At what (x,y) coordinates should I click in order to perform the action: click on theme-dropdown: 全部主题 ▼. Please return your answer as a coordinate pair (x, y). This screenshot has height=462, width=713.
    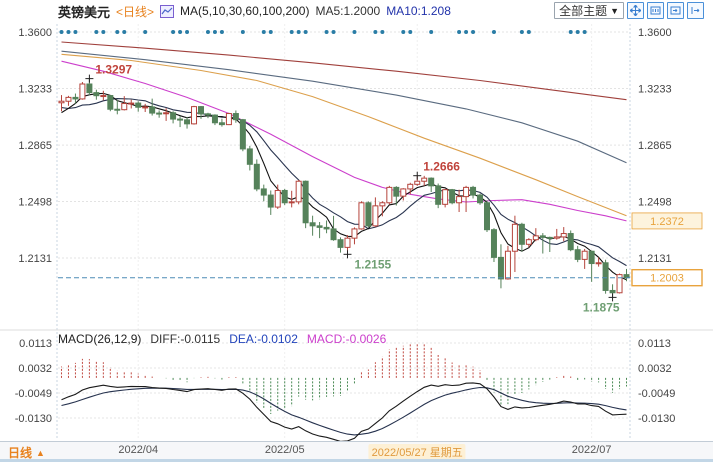
    Looking at the image, I should click on (589, 10).